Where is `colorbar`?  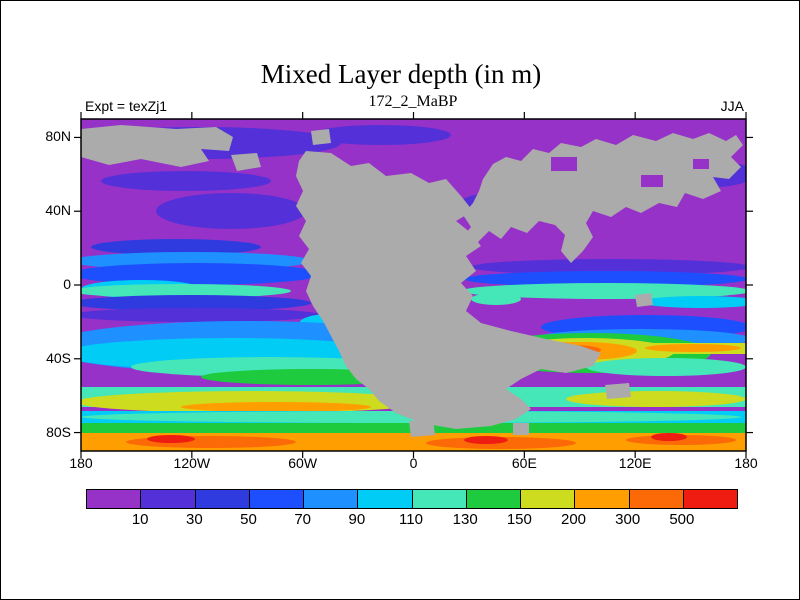
colorbar is located at coordinates (412, 499).